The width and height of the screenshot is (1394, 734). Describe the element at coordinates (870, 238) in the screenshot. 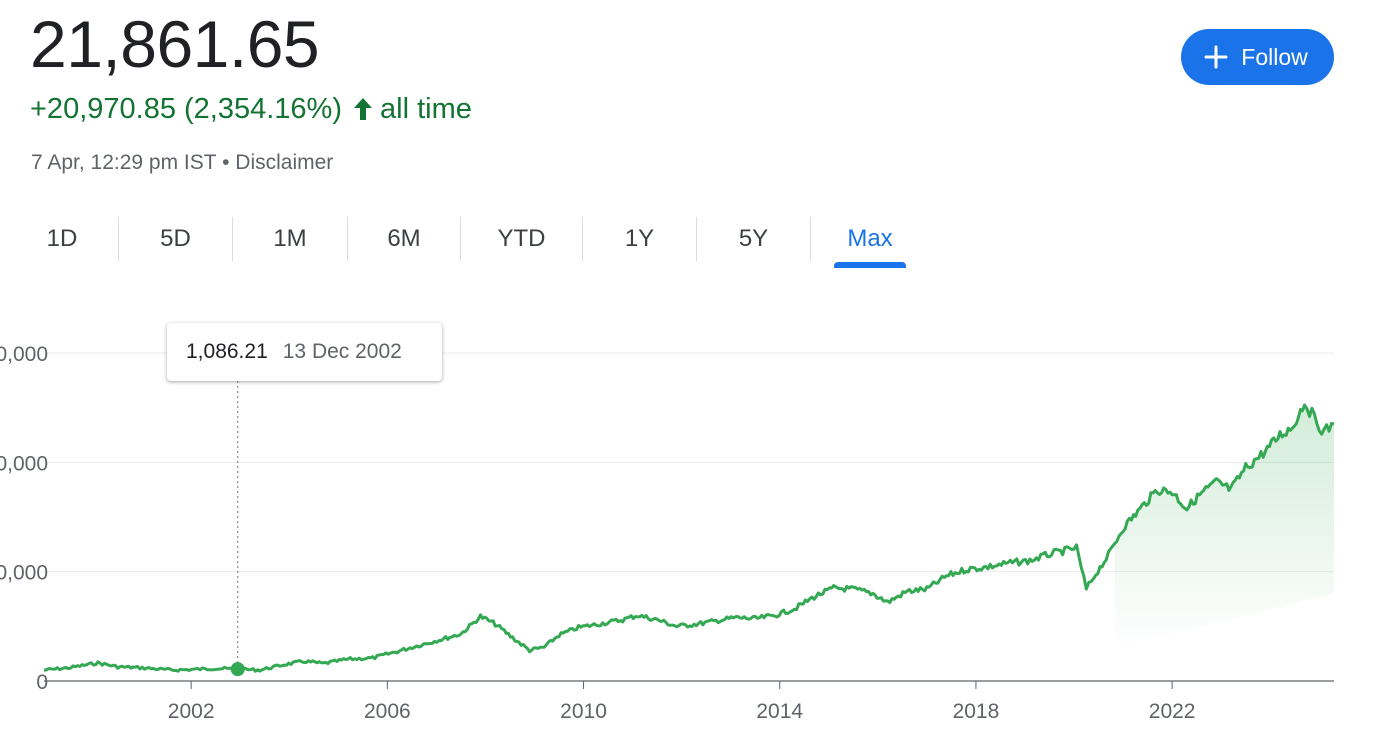

I see `tab-max: Max` at that location.